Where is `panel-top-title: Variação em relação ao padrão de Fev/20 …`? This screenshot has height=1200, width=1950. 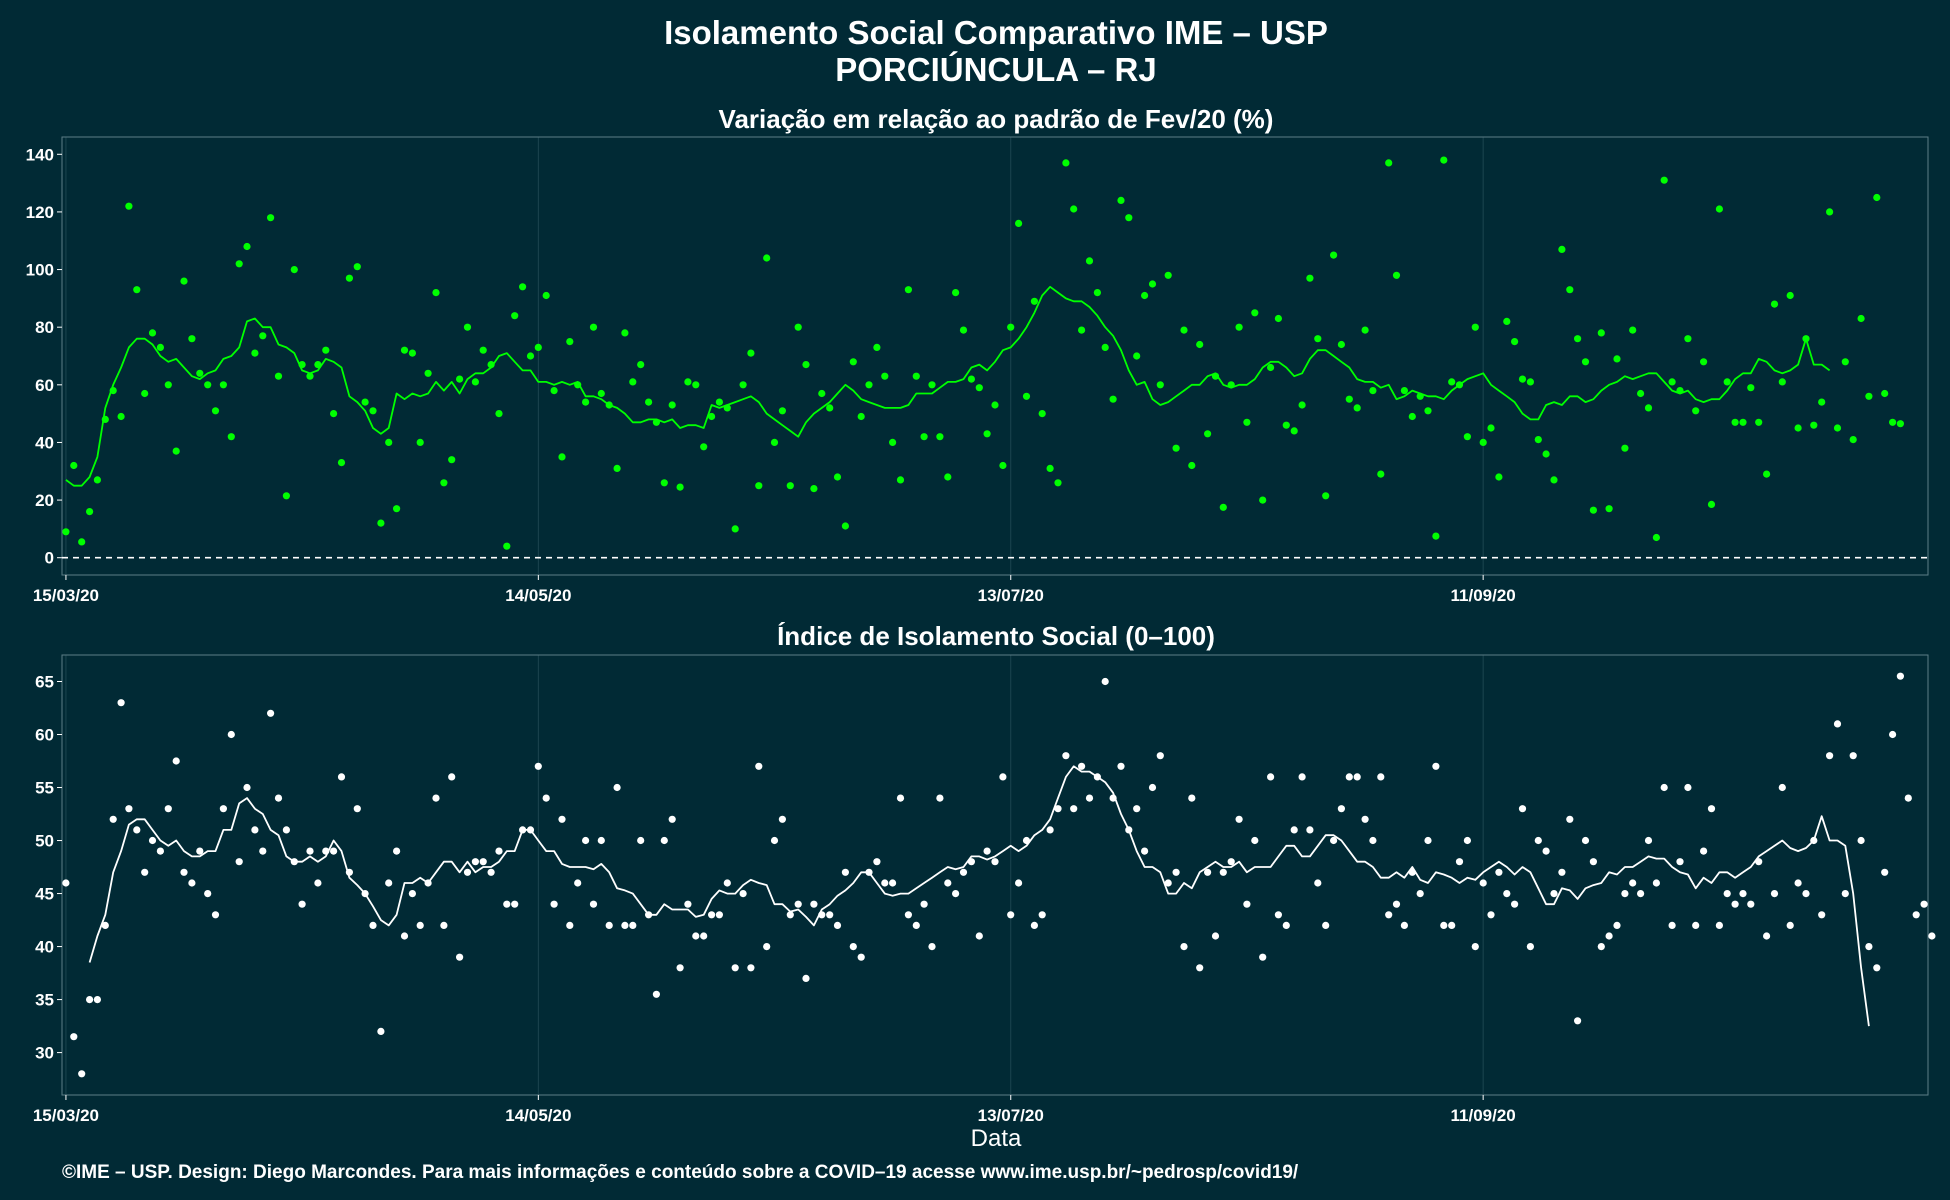
panel-top-title: Variação em relação ao padrão de Fev/20 … is located at coordinates (996, 119).